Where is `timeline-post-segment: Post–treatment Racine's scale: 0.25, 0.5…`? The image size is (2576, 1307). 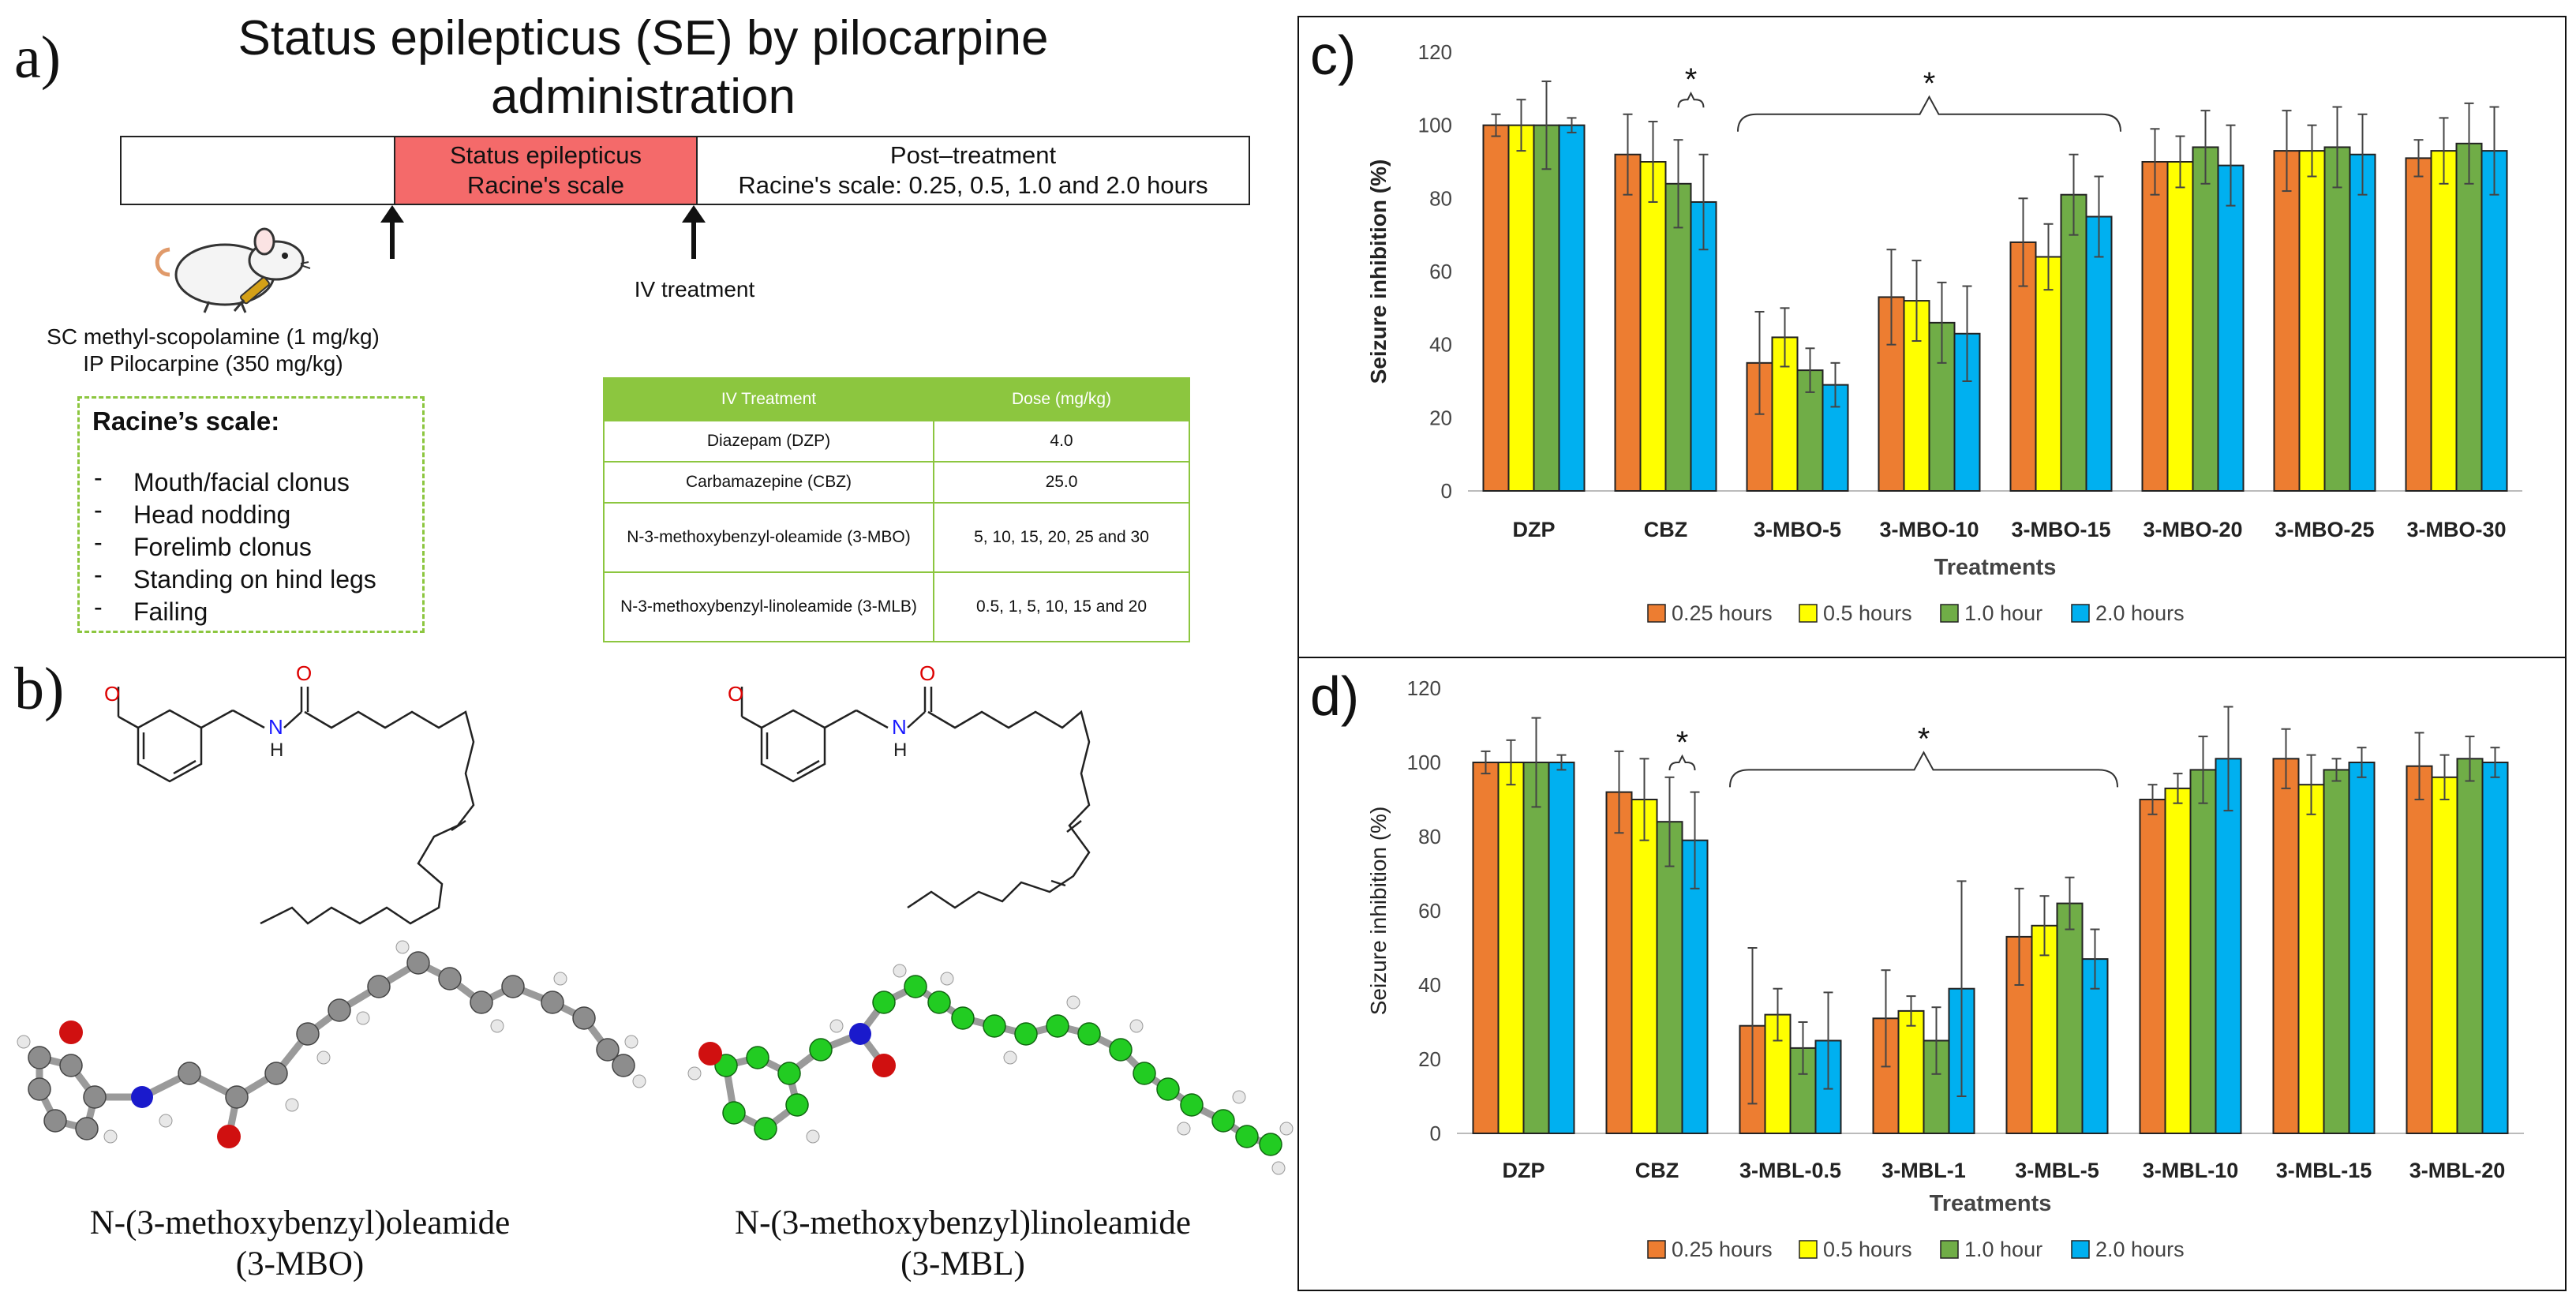 timeline-post-segment: Post–treatment Racine's scale: 0.25, 0.5… is located at coordinates (973, 170).